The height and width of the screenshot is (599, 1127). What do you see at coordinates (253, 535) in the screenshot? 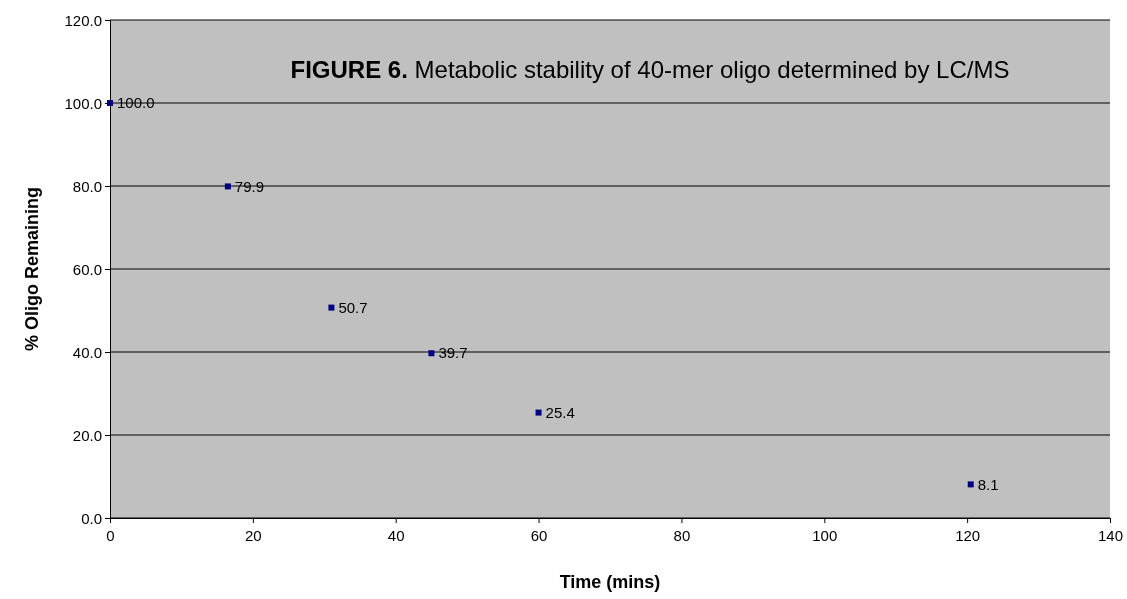
I see `x-tick-label: 20` at bounding box center [253, 535].